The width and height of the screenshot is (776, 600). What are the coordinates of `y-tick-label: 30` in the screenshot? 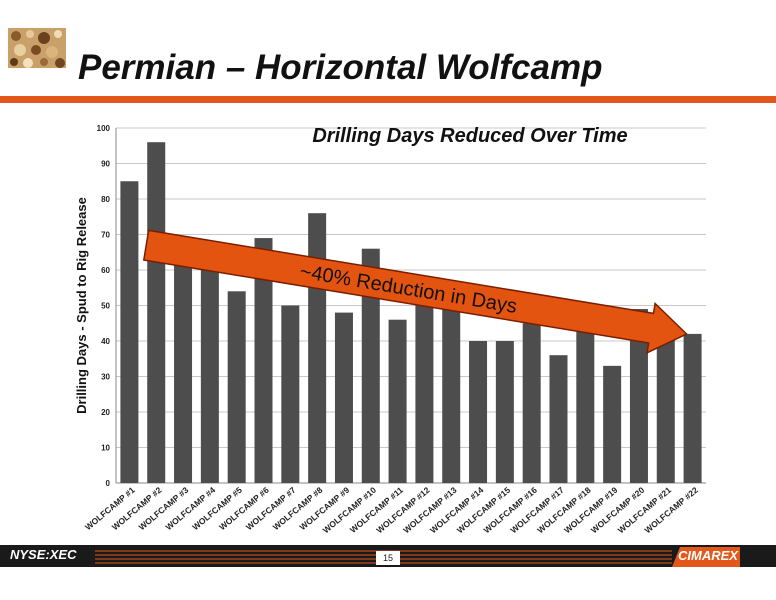 It's located at (105, 377).